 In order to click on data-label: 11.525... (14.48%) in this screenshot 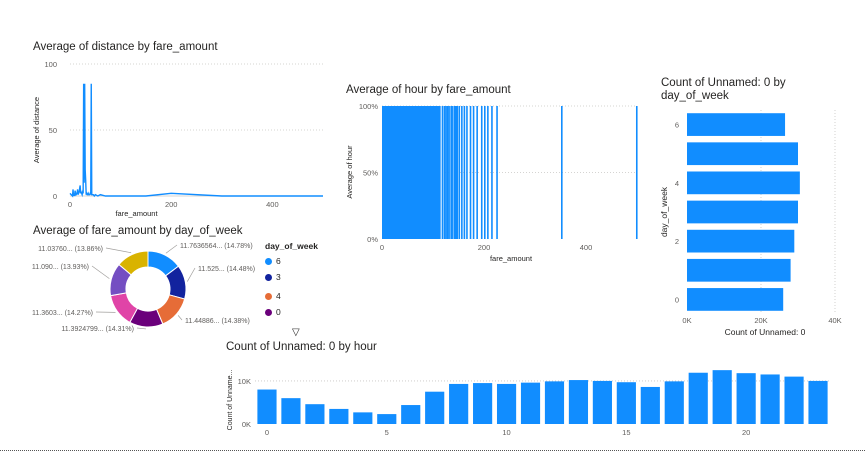, I will do `click(226, 269)`.